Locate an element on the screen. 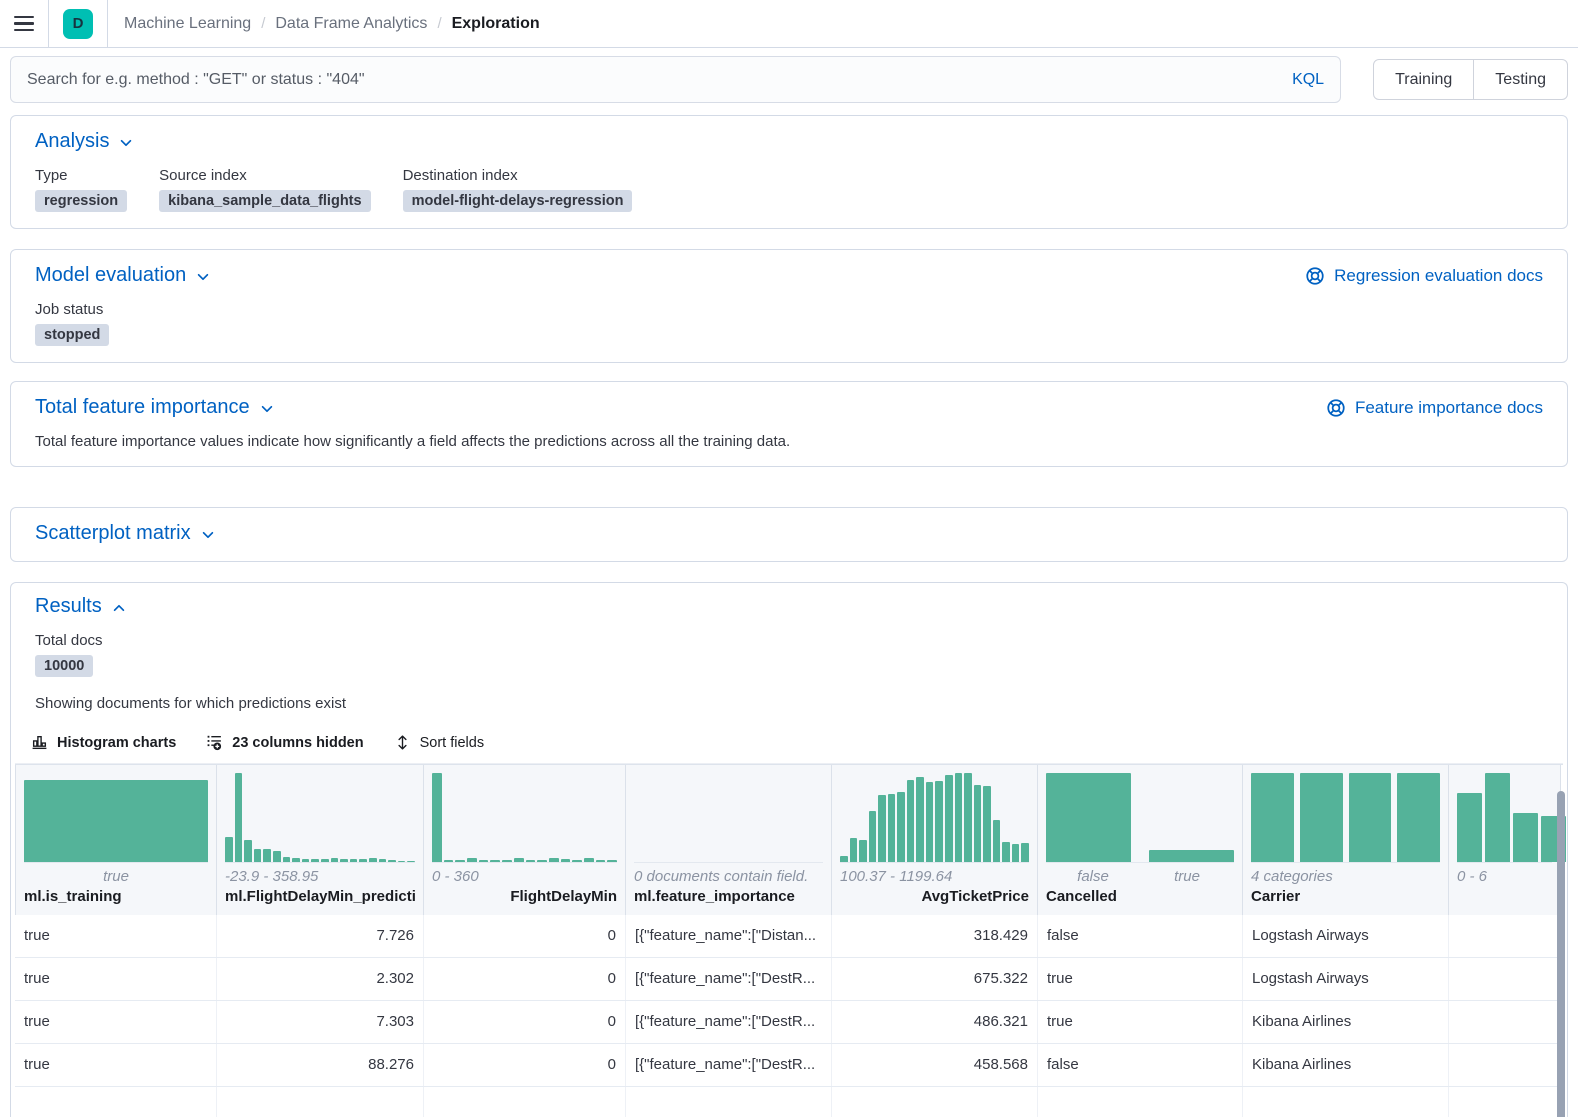 This screenshot has height=1117, width=1578. analysis-title: Analysis is located at coordinates (72, 141).